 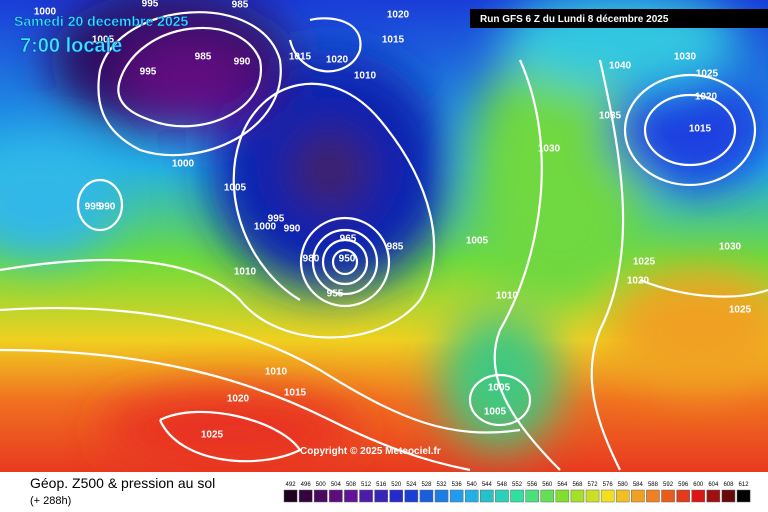 What do you see at coordinates (610, 116) in the screenshot?
I see `isobar-label: 1035` at bounding box center [610, 116].